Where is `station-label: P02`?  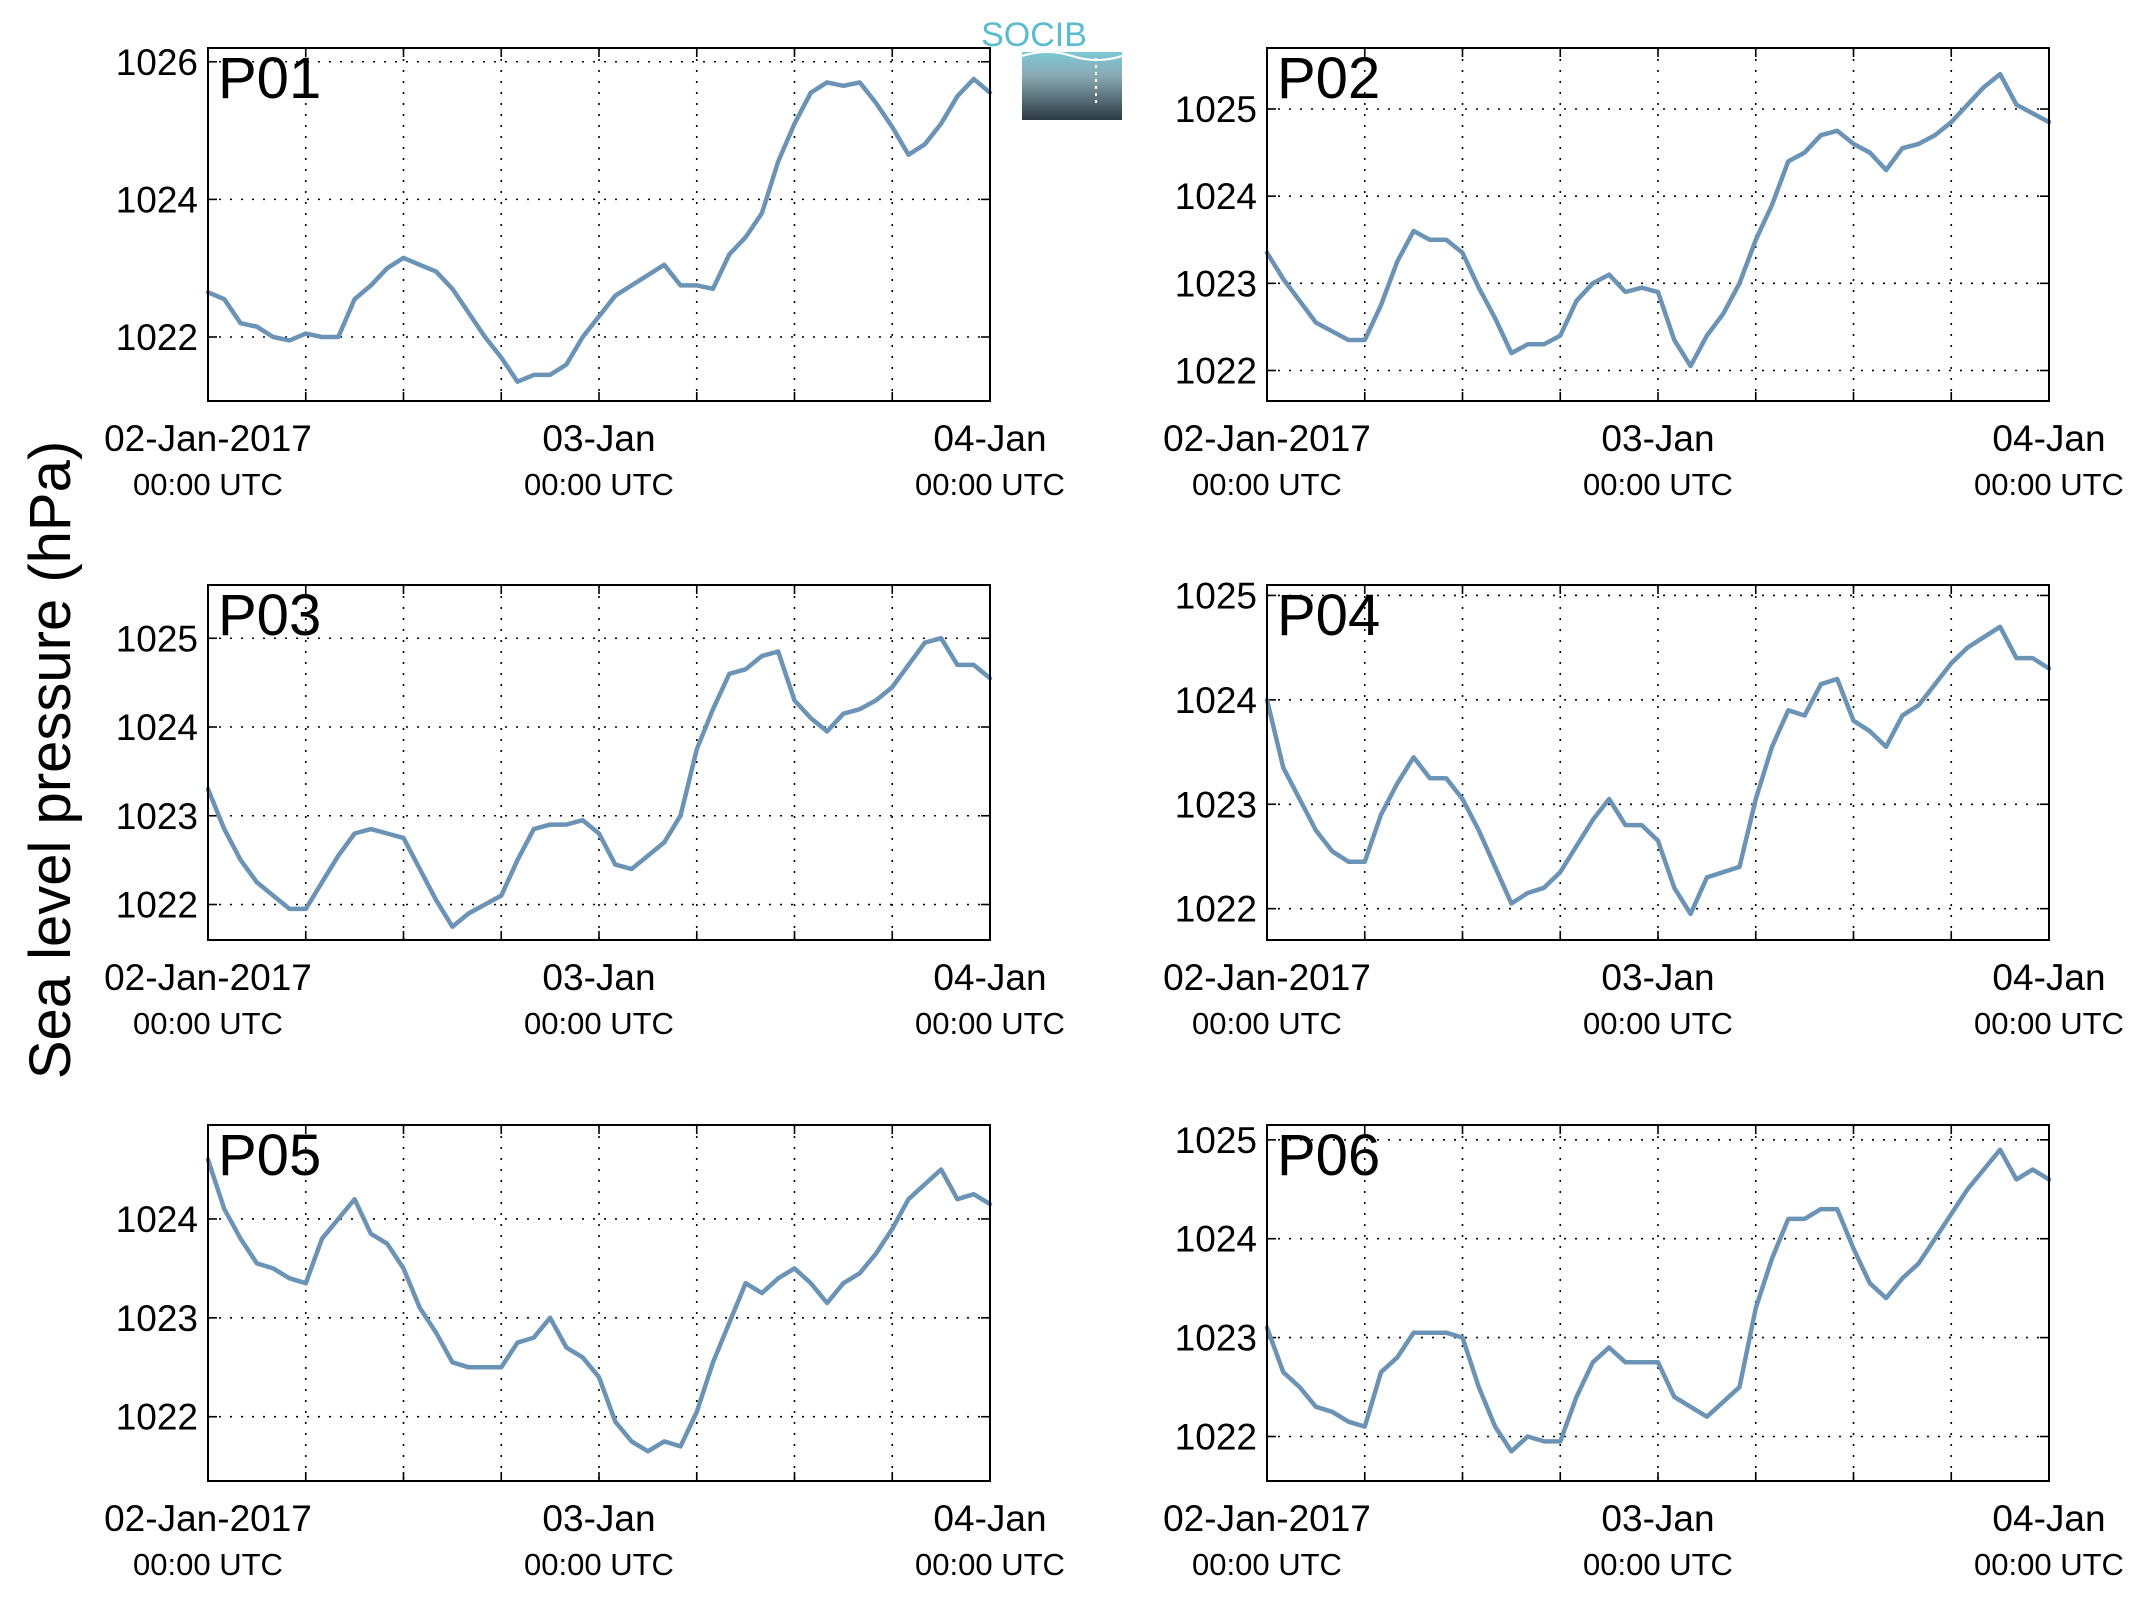
station-label: P02 is located at coordinates (1328, 78).